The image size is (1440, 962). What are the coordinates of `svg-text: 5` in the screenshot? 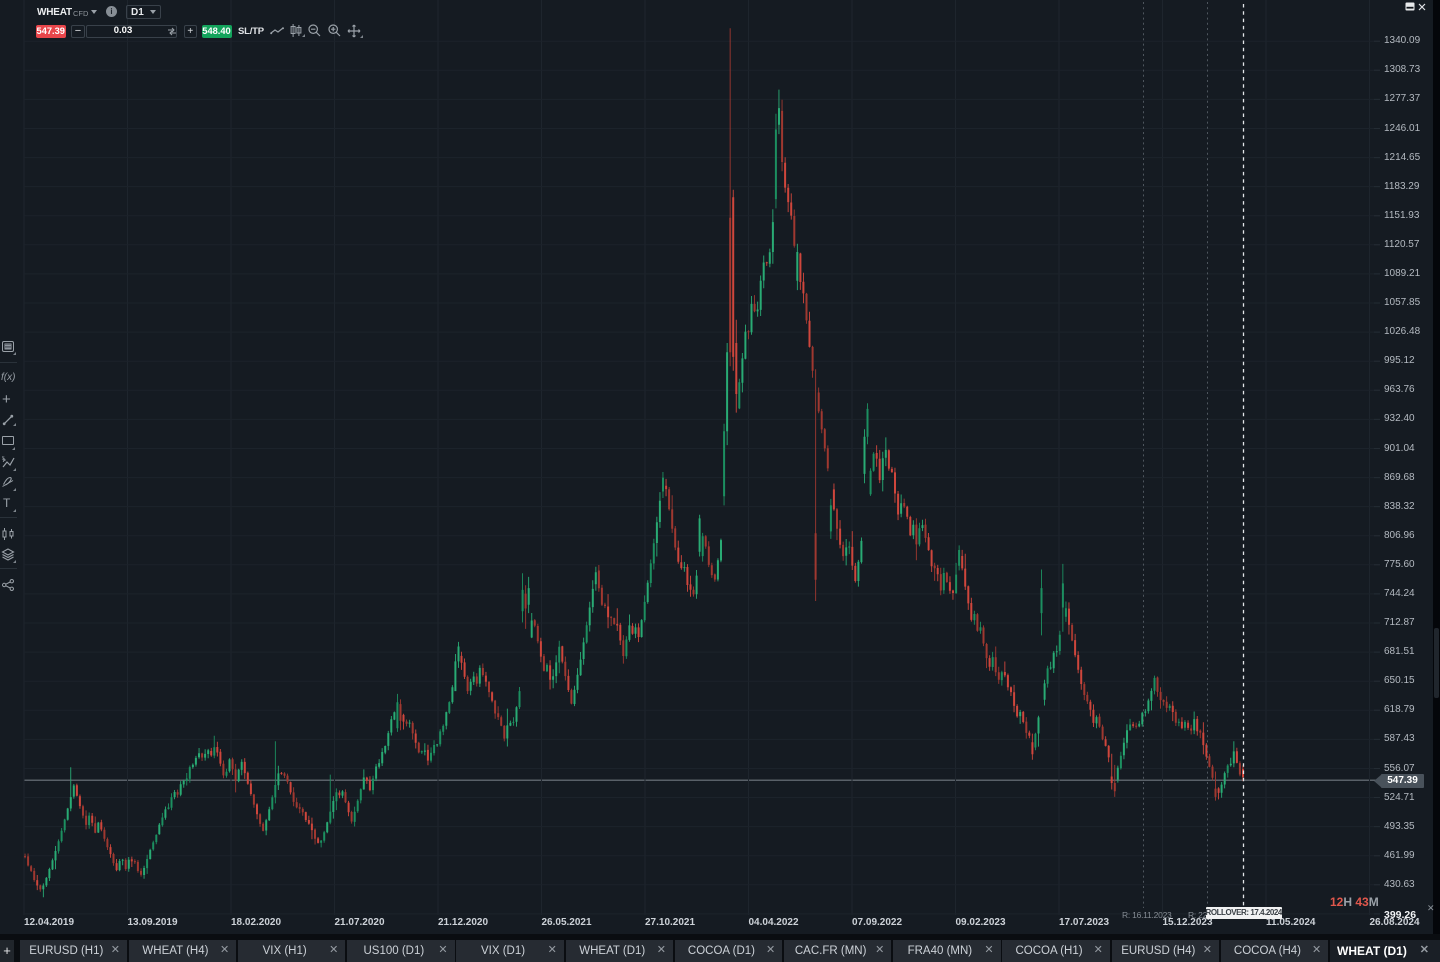 It's located at (3, 459).